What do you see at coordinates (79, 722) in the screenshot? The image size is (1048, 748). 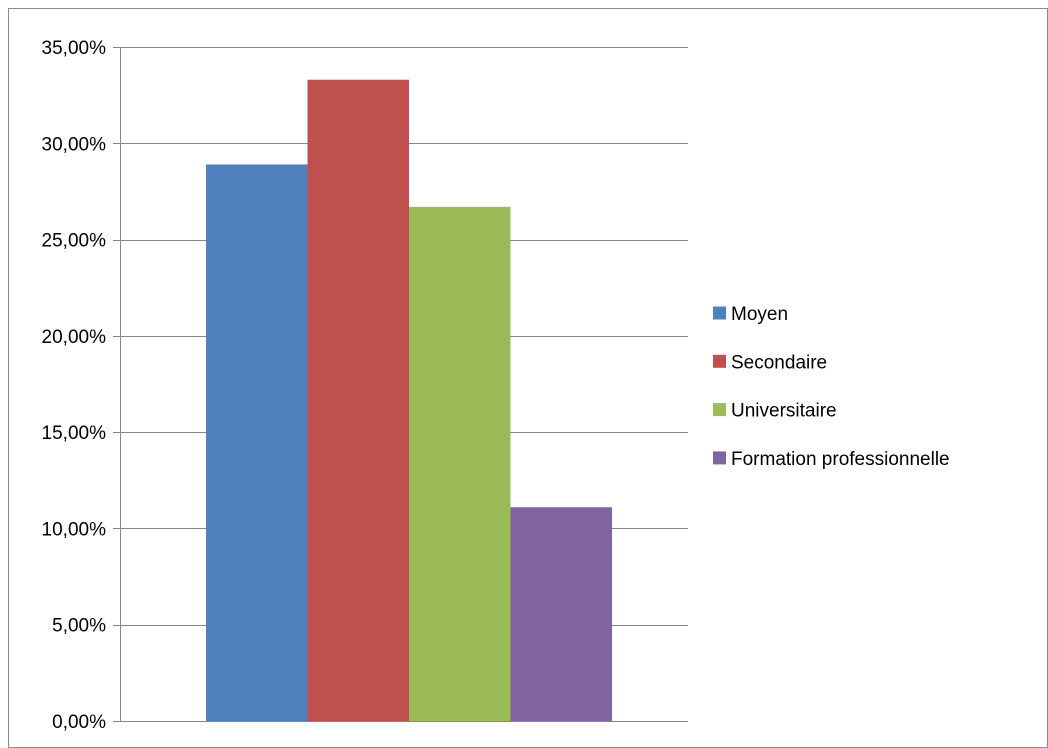 I see `y-tick-label: 0,00%` at bounding box center [79, 722].